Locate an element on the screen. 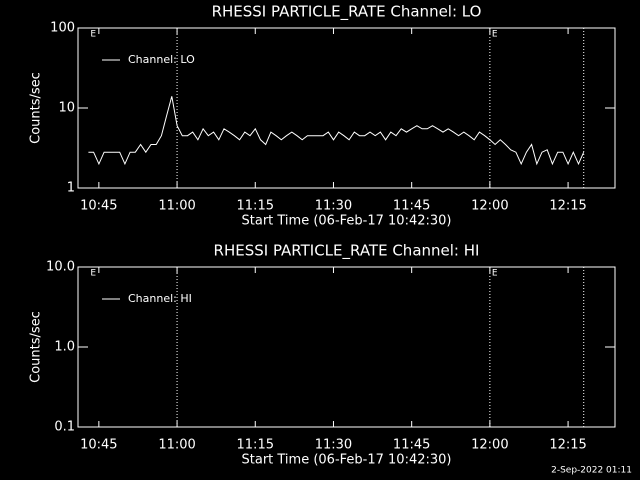  y-tick-label: 10.0 is located at coordinates (60, 267).